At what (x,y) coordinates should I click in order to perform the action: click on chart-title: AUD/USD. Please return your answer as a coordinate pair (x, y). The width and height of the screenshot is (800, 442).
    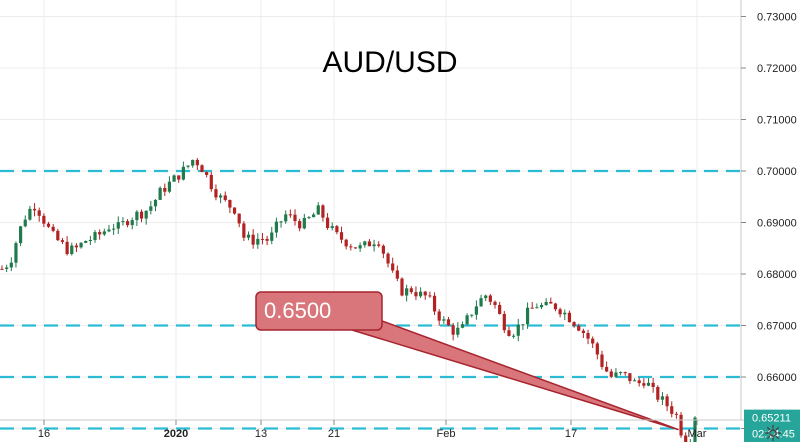
    Looking at the image, I should click on (389, 62).